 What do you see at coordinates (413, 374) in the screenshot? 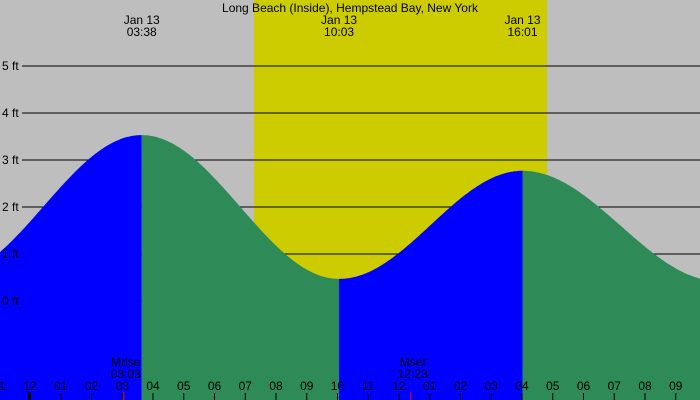
I see `moon-event-time: 12:23` at bounding box center [413, 374].